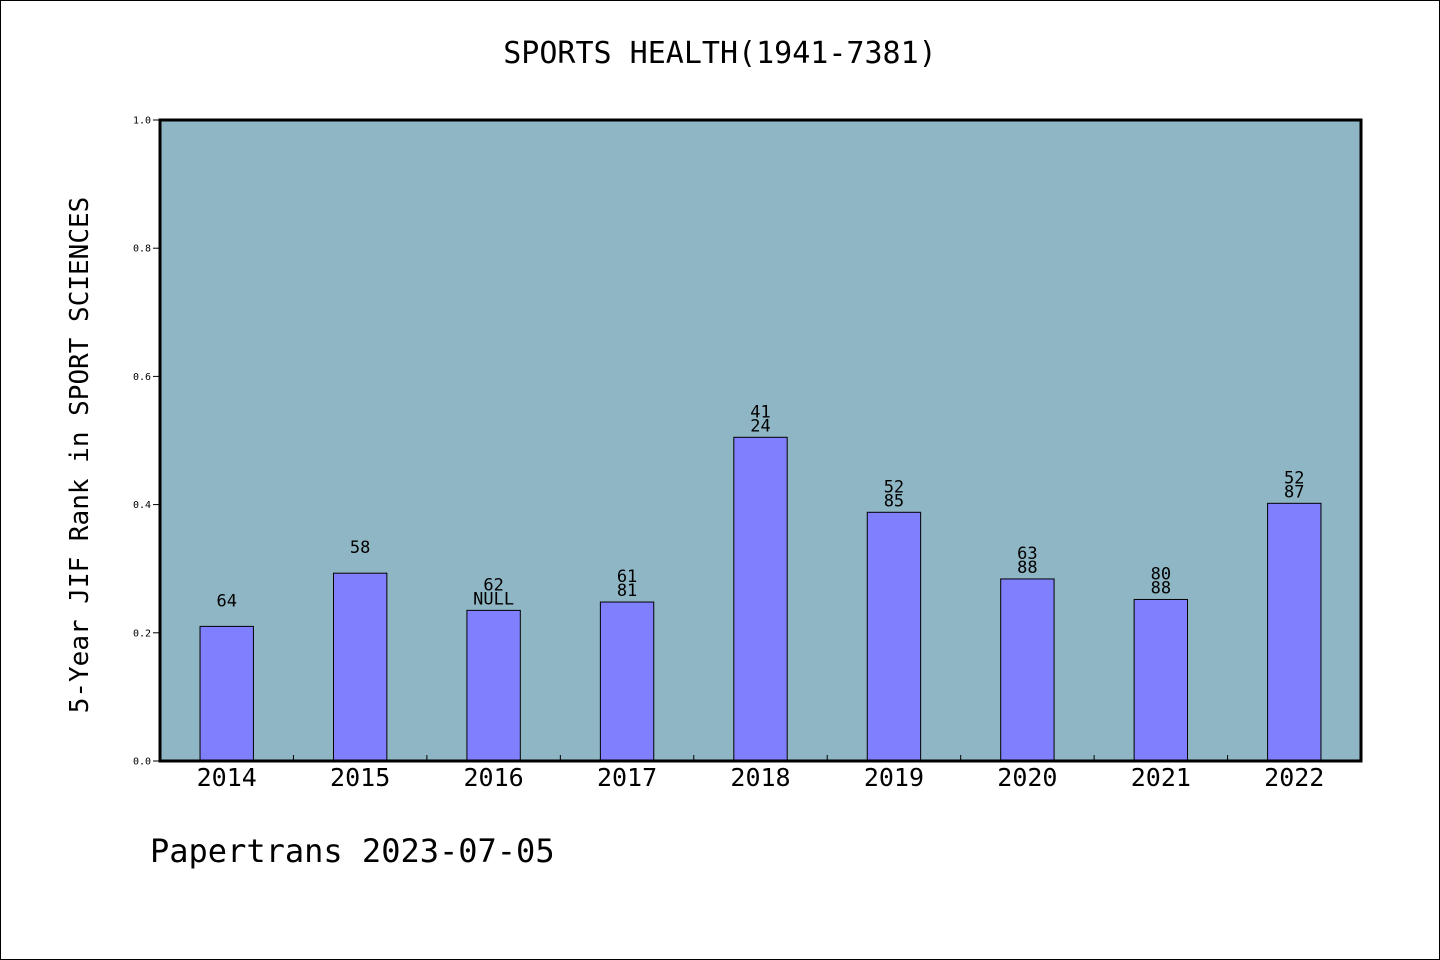 This screenshot has height=960, width=1440. What do you see at coordinates (226, 693) in the screenshot?
I see `bar-2014` at bounding box center [226, 693].